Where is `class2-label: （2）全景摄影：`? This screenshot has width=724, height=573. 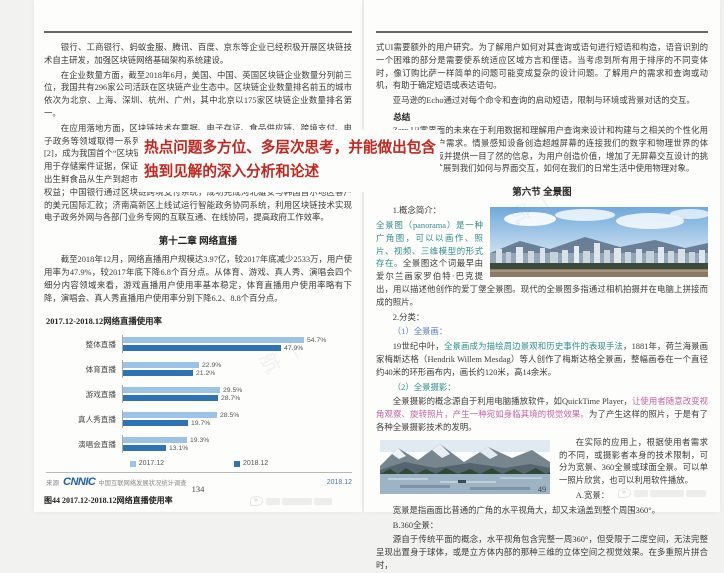
class2-label: （2）全景摄影： is located at coordinates (424, 387).